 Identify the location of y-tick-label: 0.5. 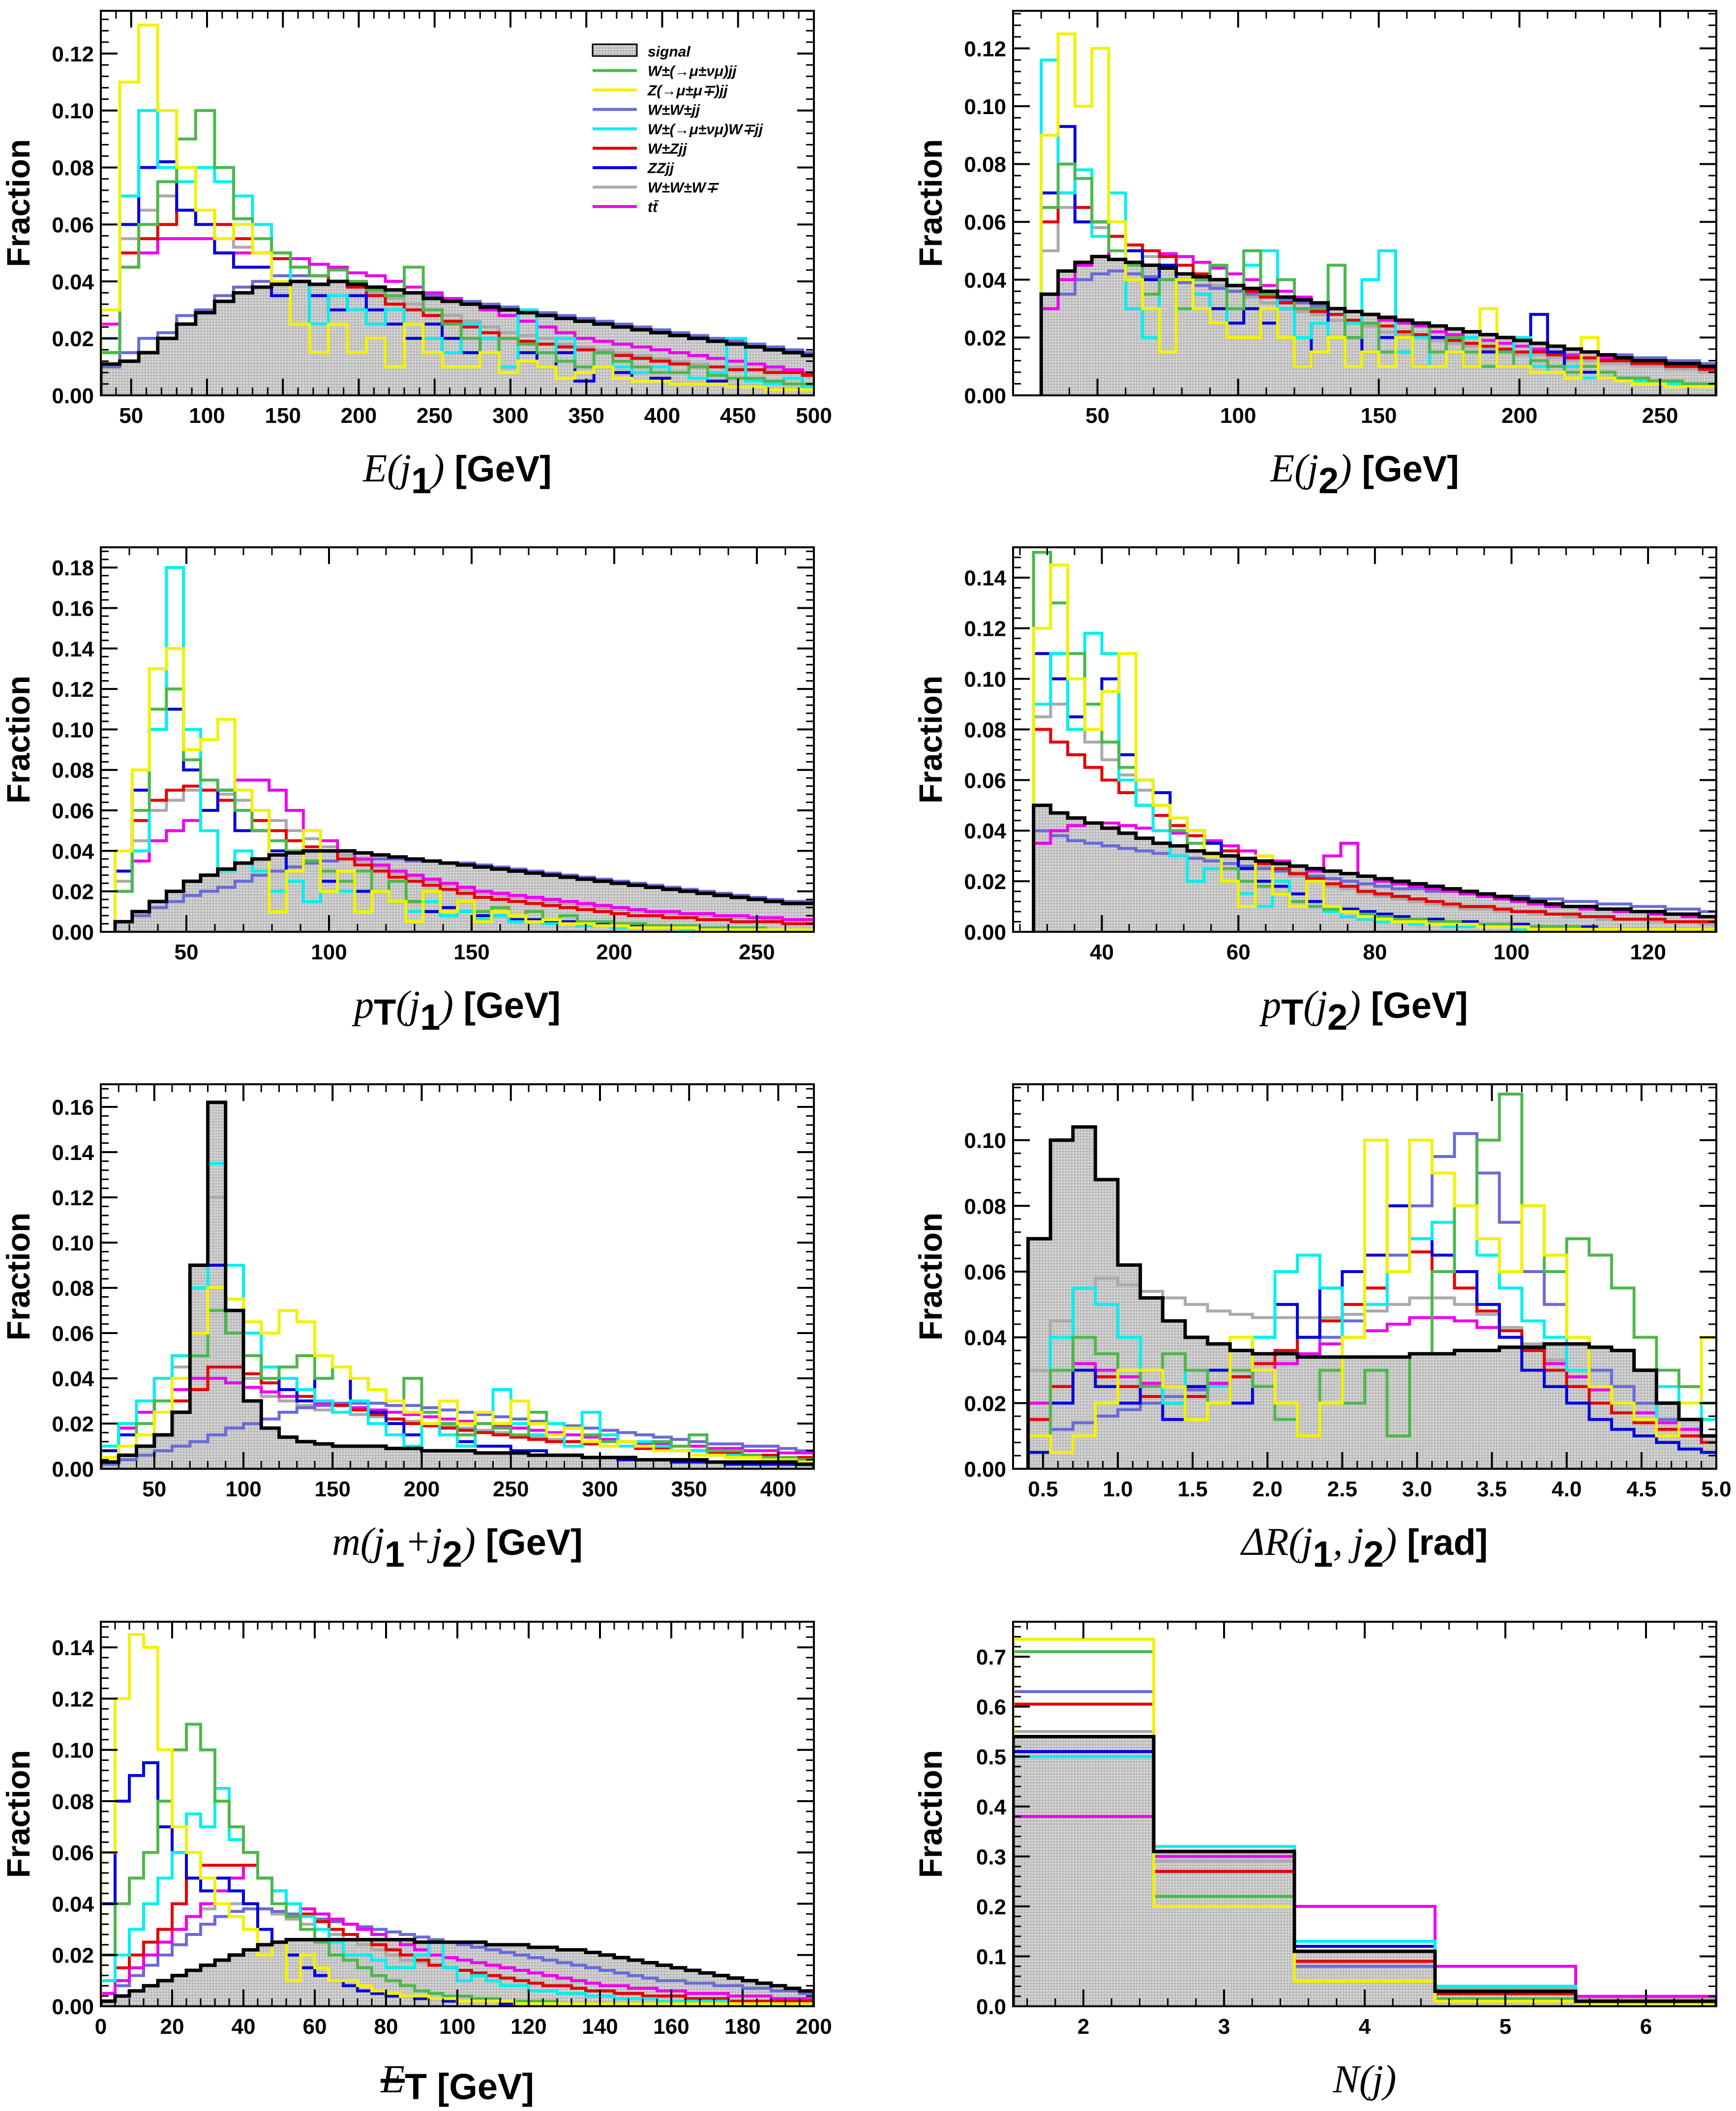
(991, 1757).